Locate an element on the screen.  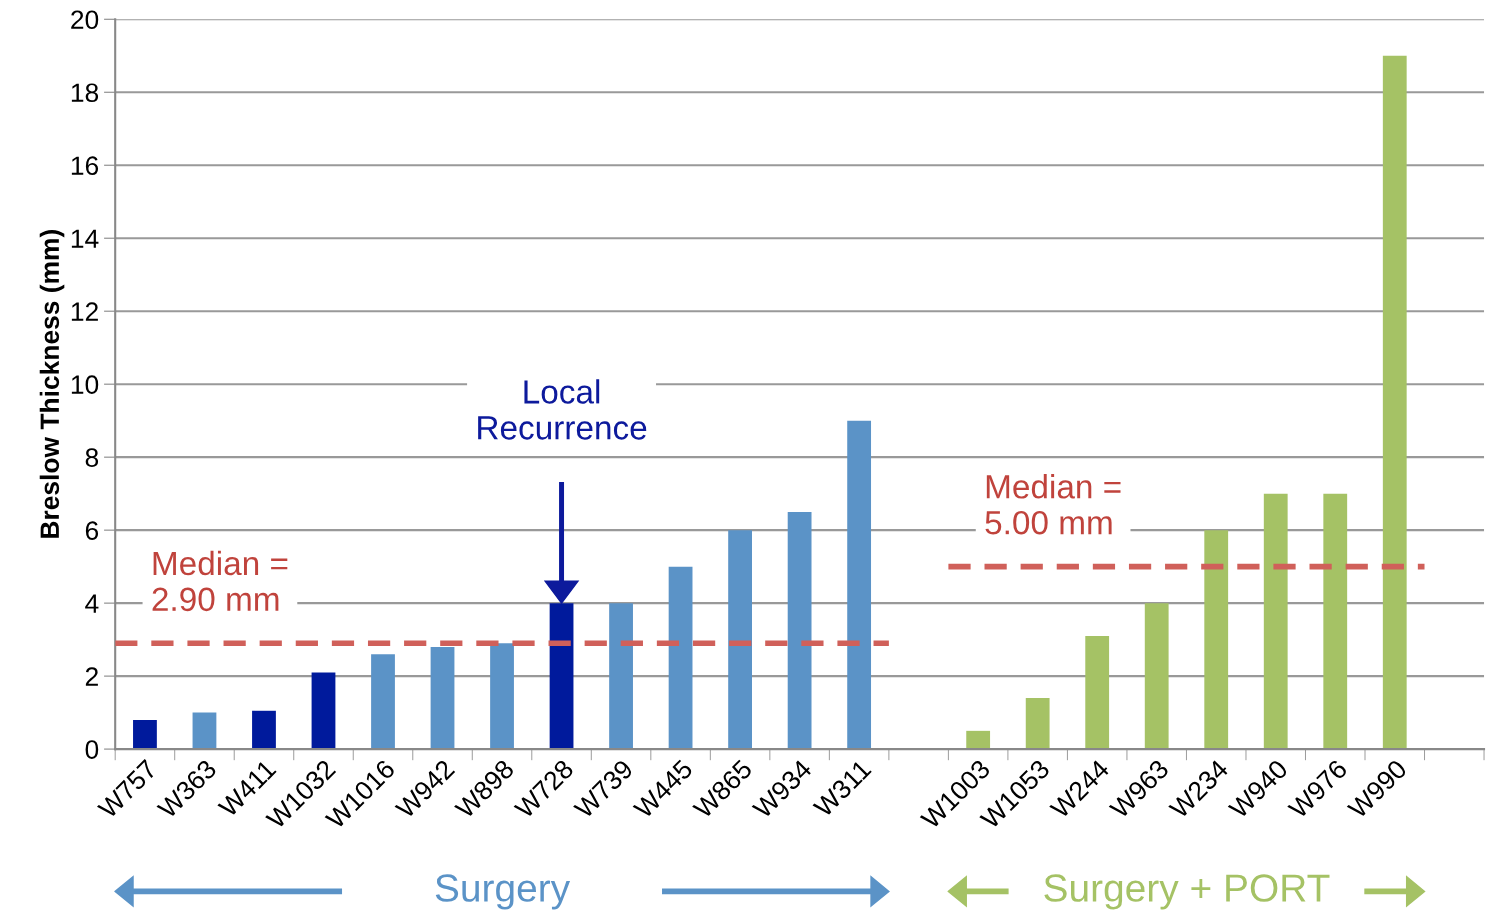
ref-line-label: Median = 5.00 mm is located at coordinates (1053, 504).